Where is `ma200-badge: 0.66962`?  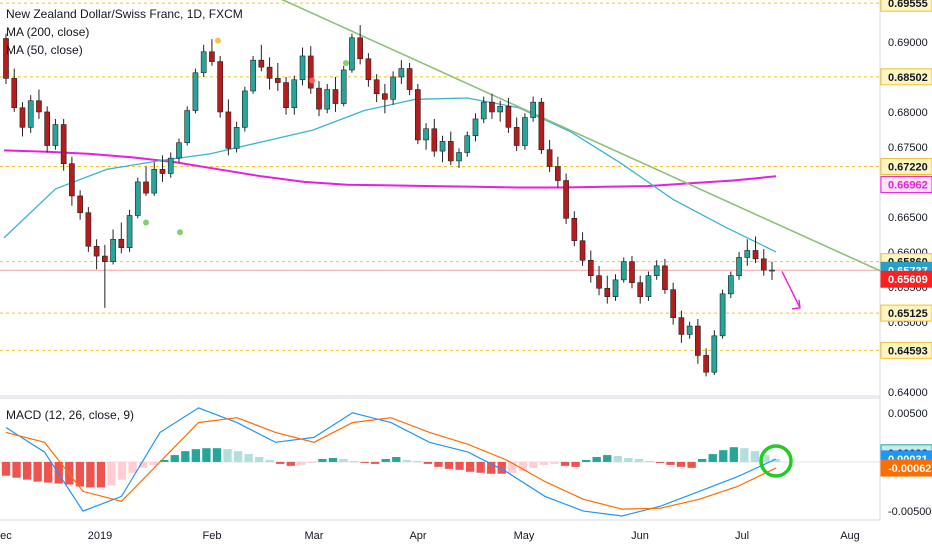 ma200-badge: 0.66962 is located at coordinates (908, 186).